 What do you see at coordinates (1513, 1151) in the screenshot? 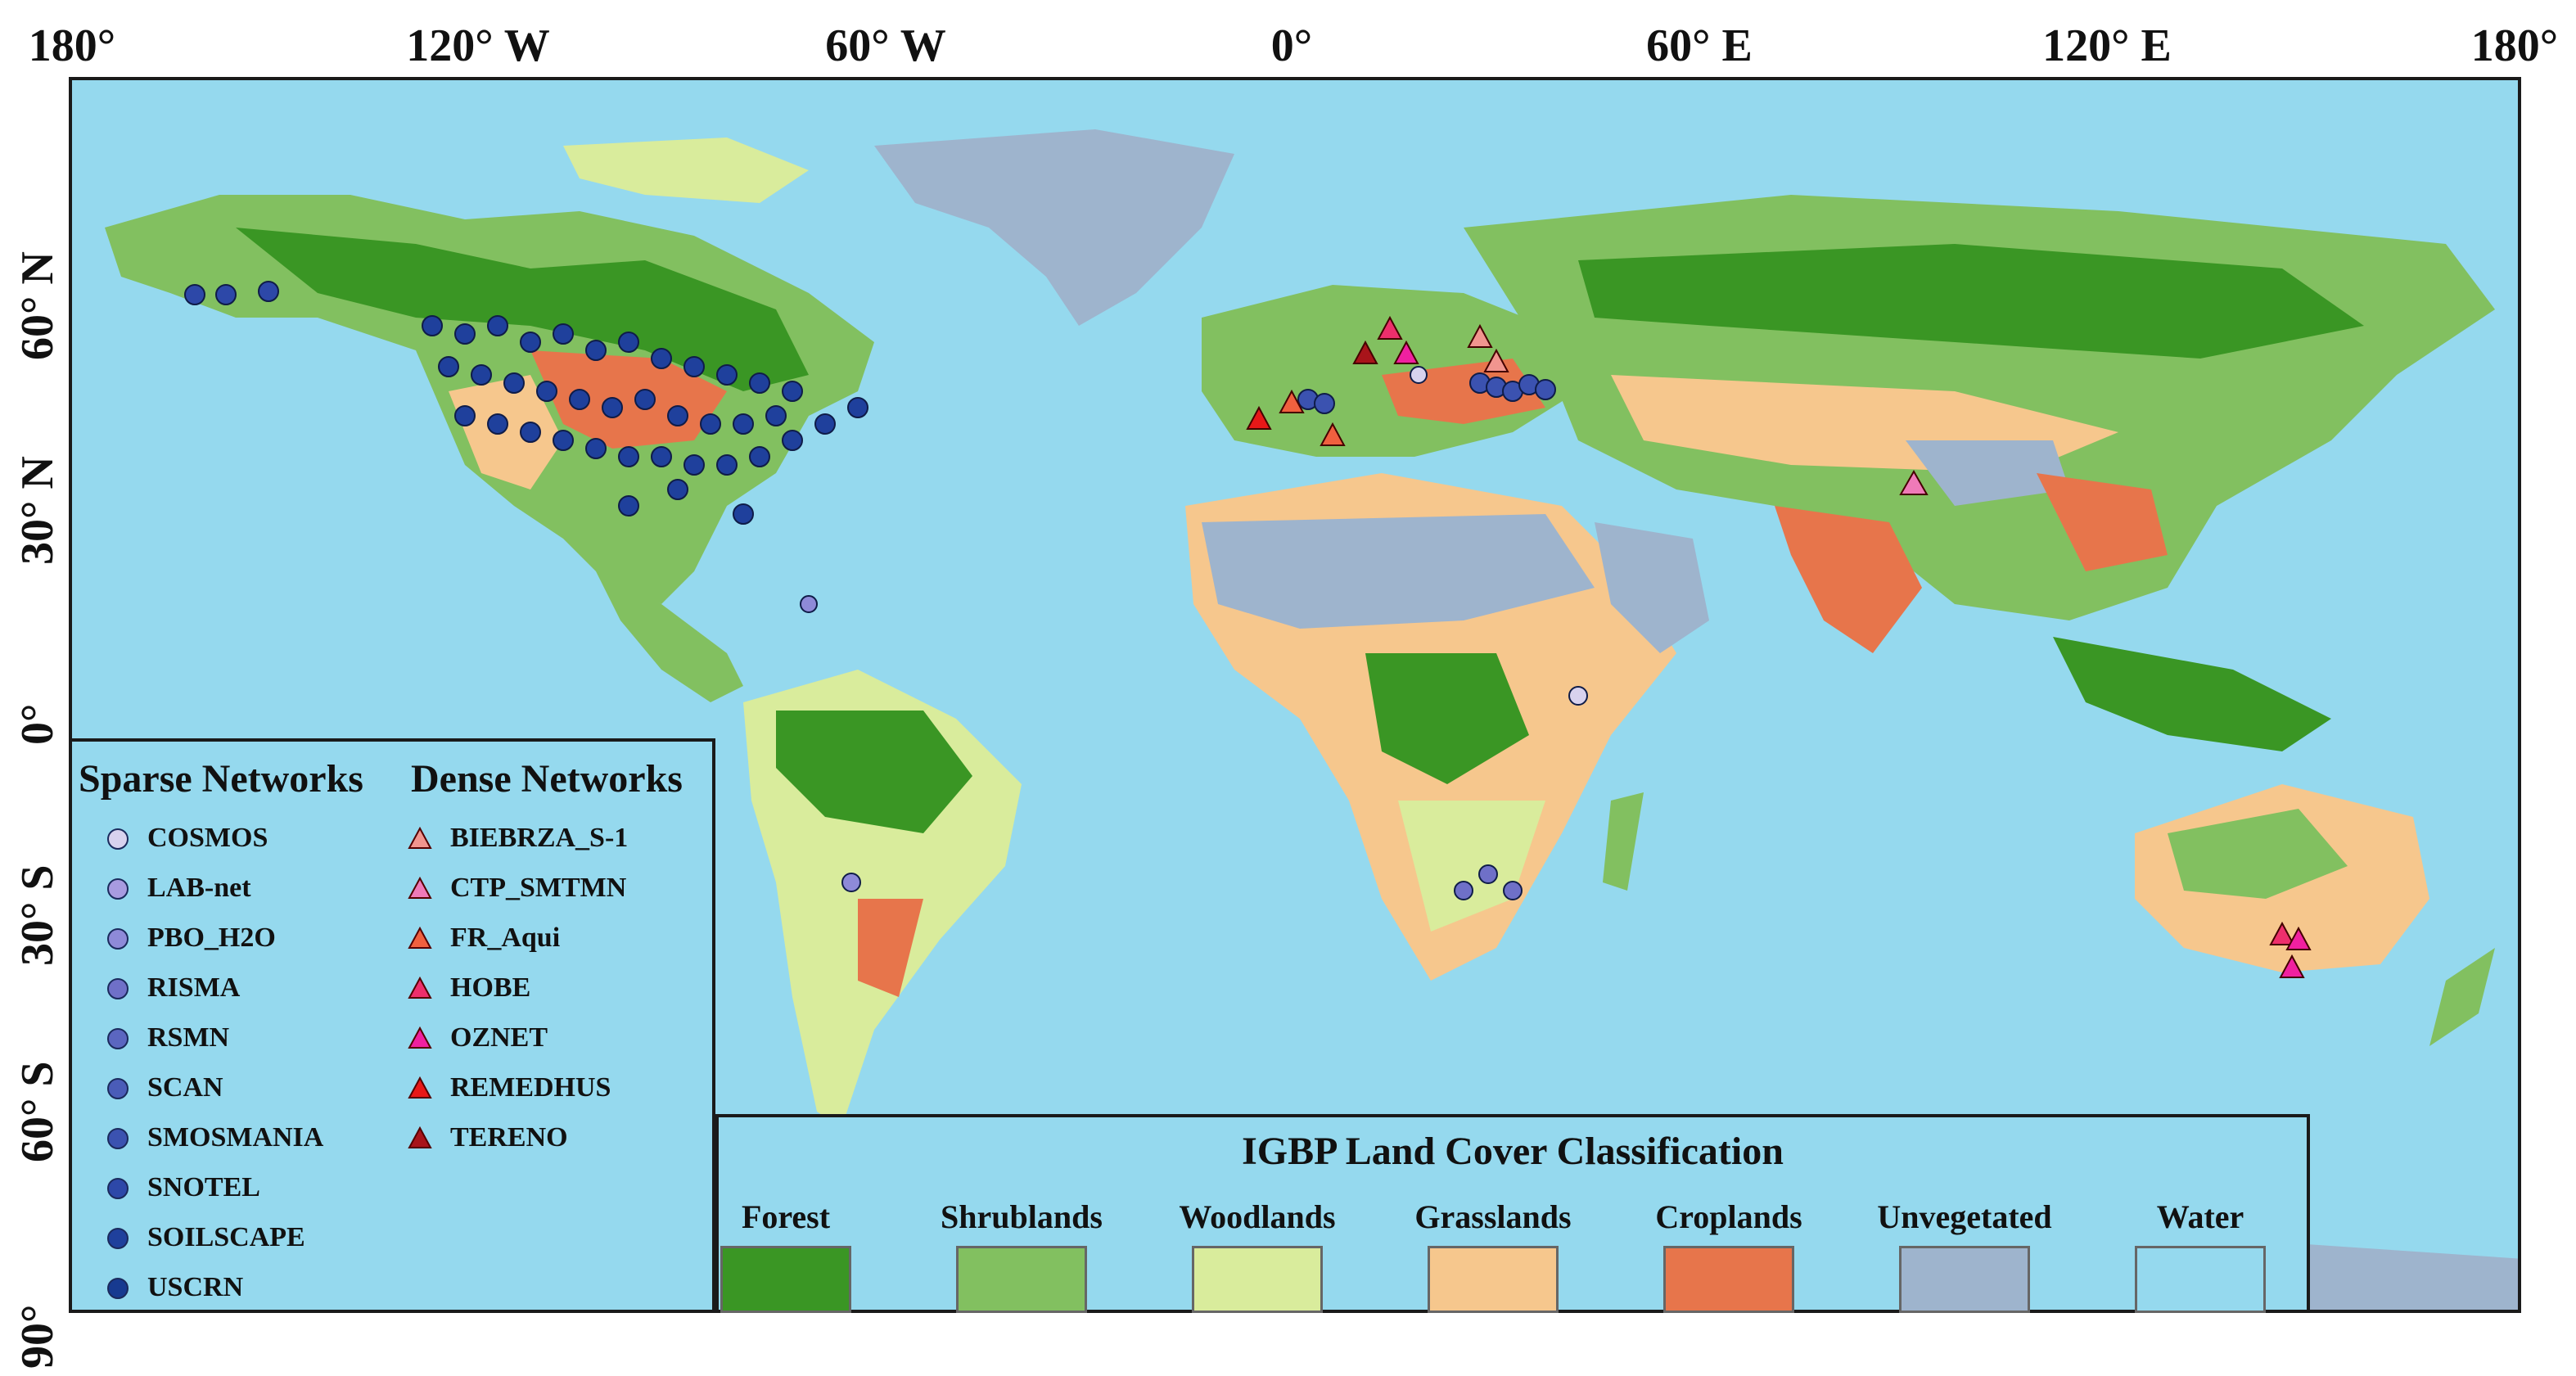
I see `igbp-legend-title: IGBP Land Cover Classification` at bounding box center [1513, 1151].